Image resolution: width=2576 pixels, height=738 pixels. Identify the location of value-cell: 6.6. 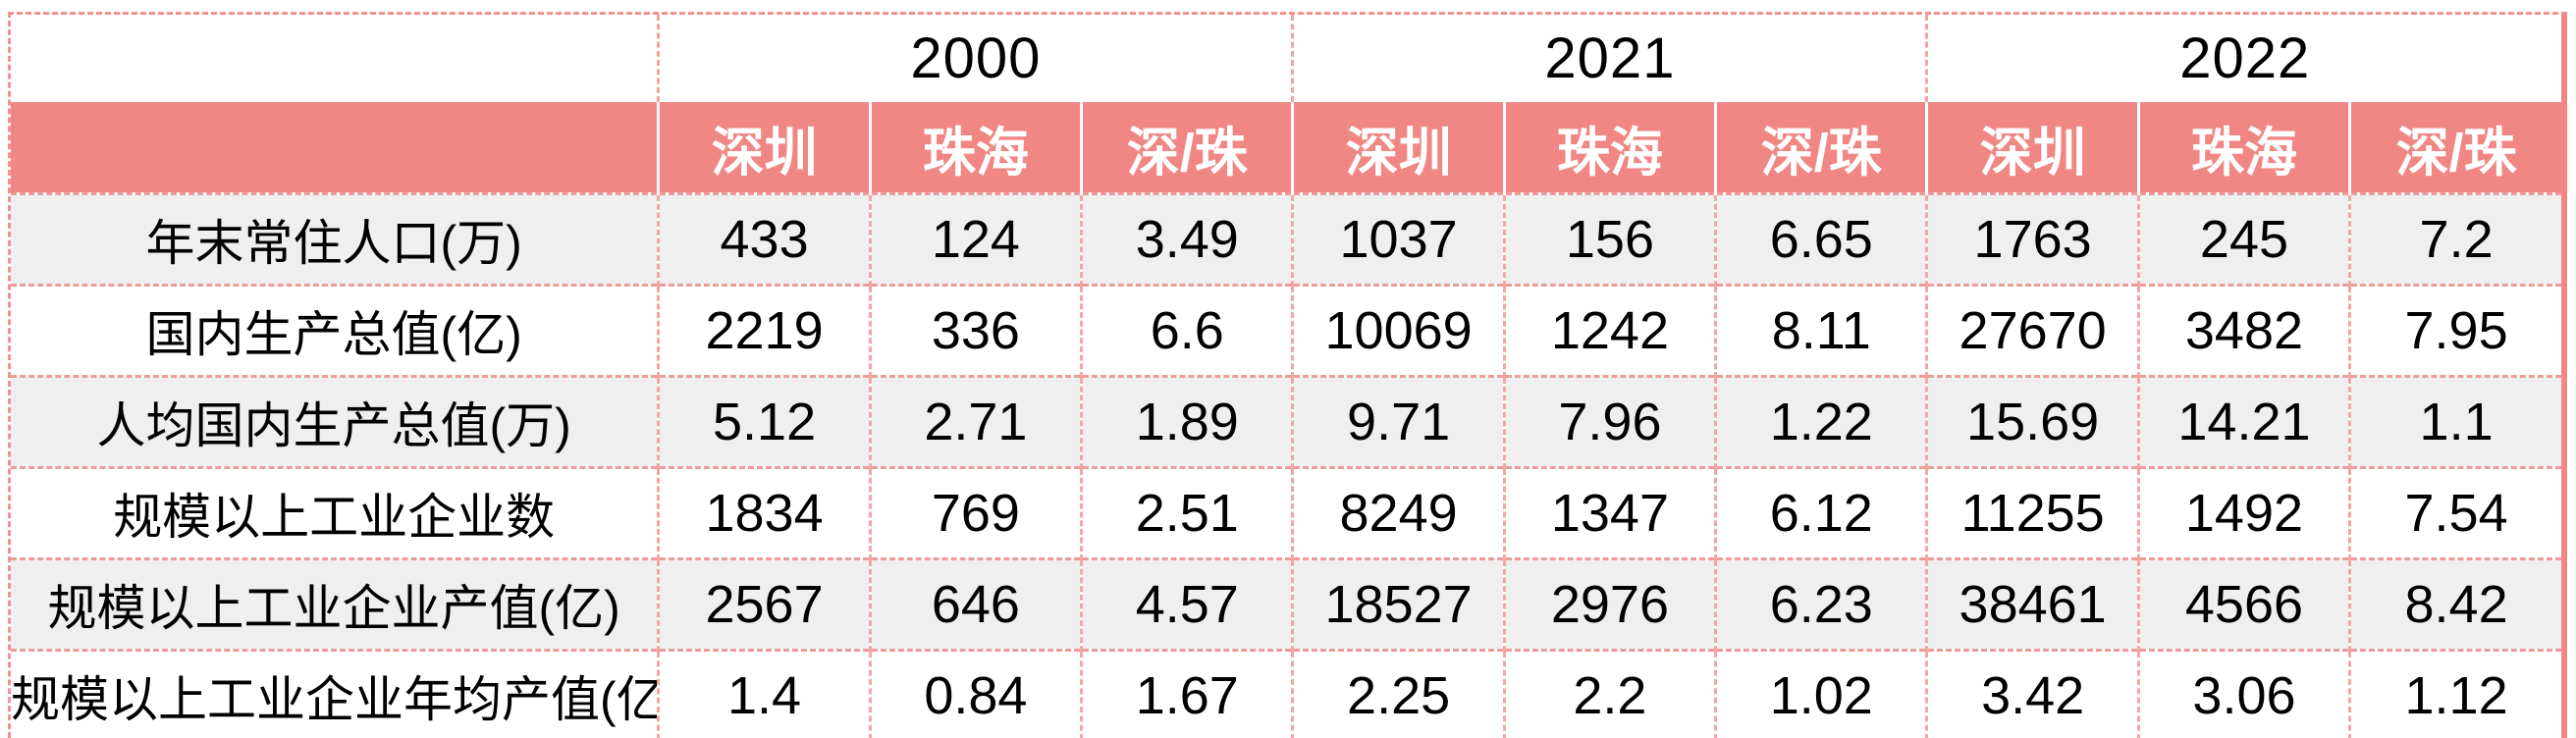
(1186, 330).